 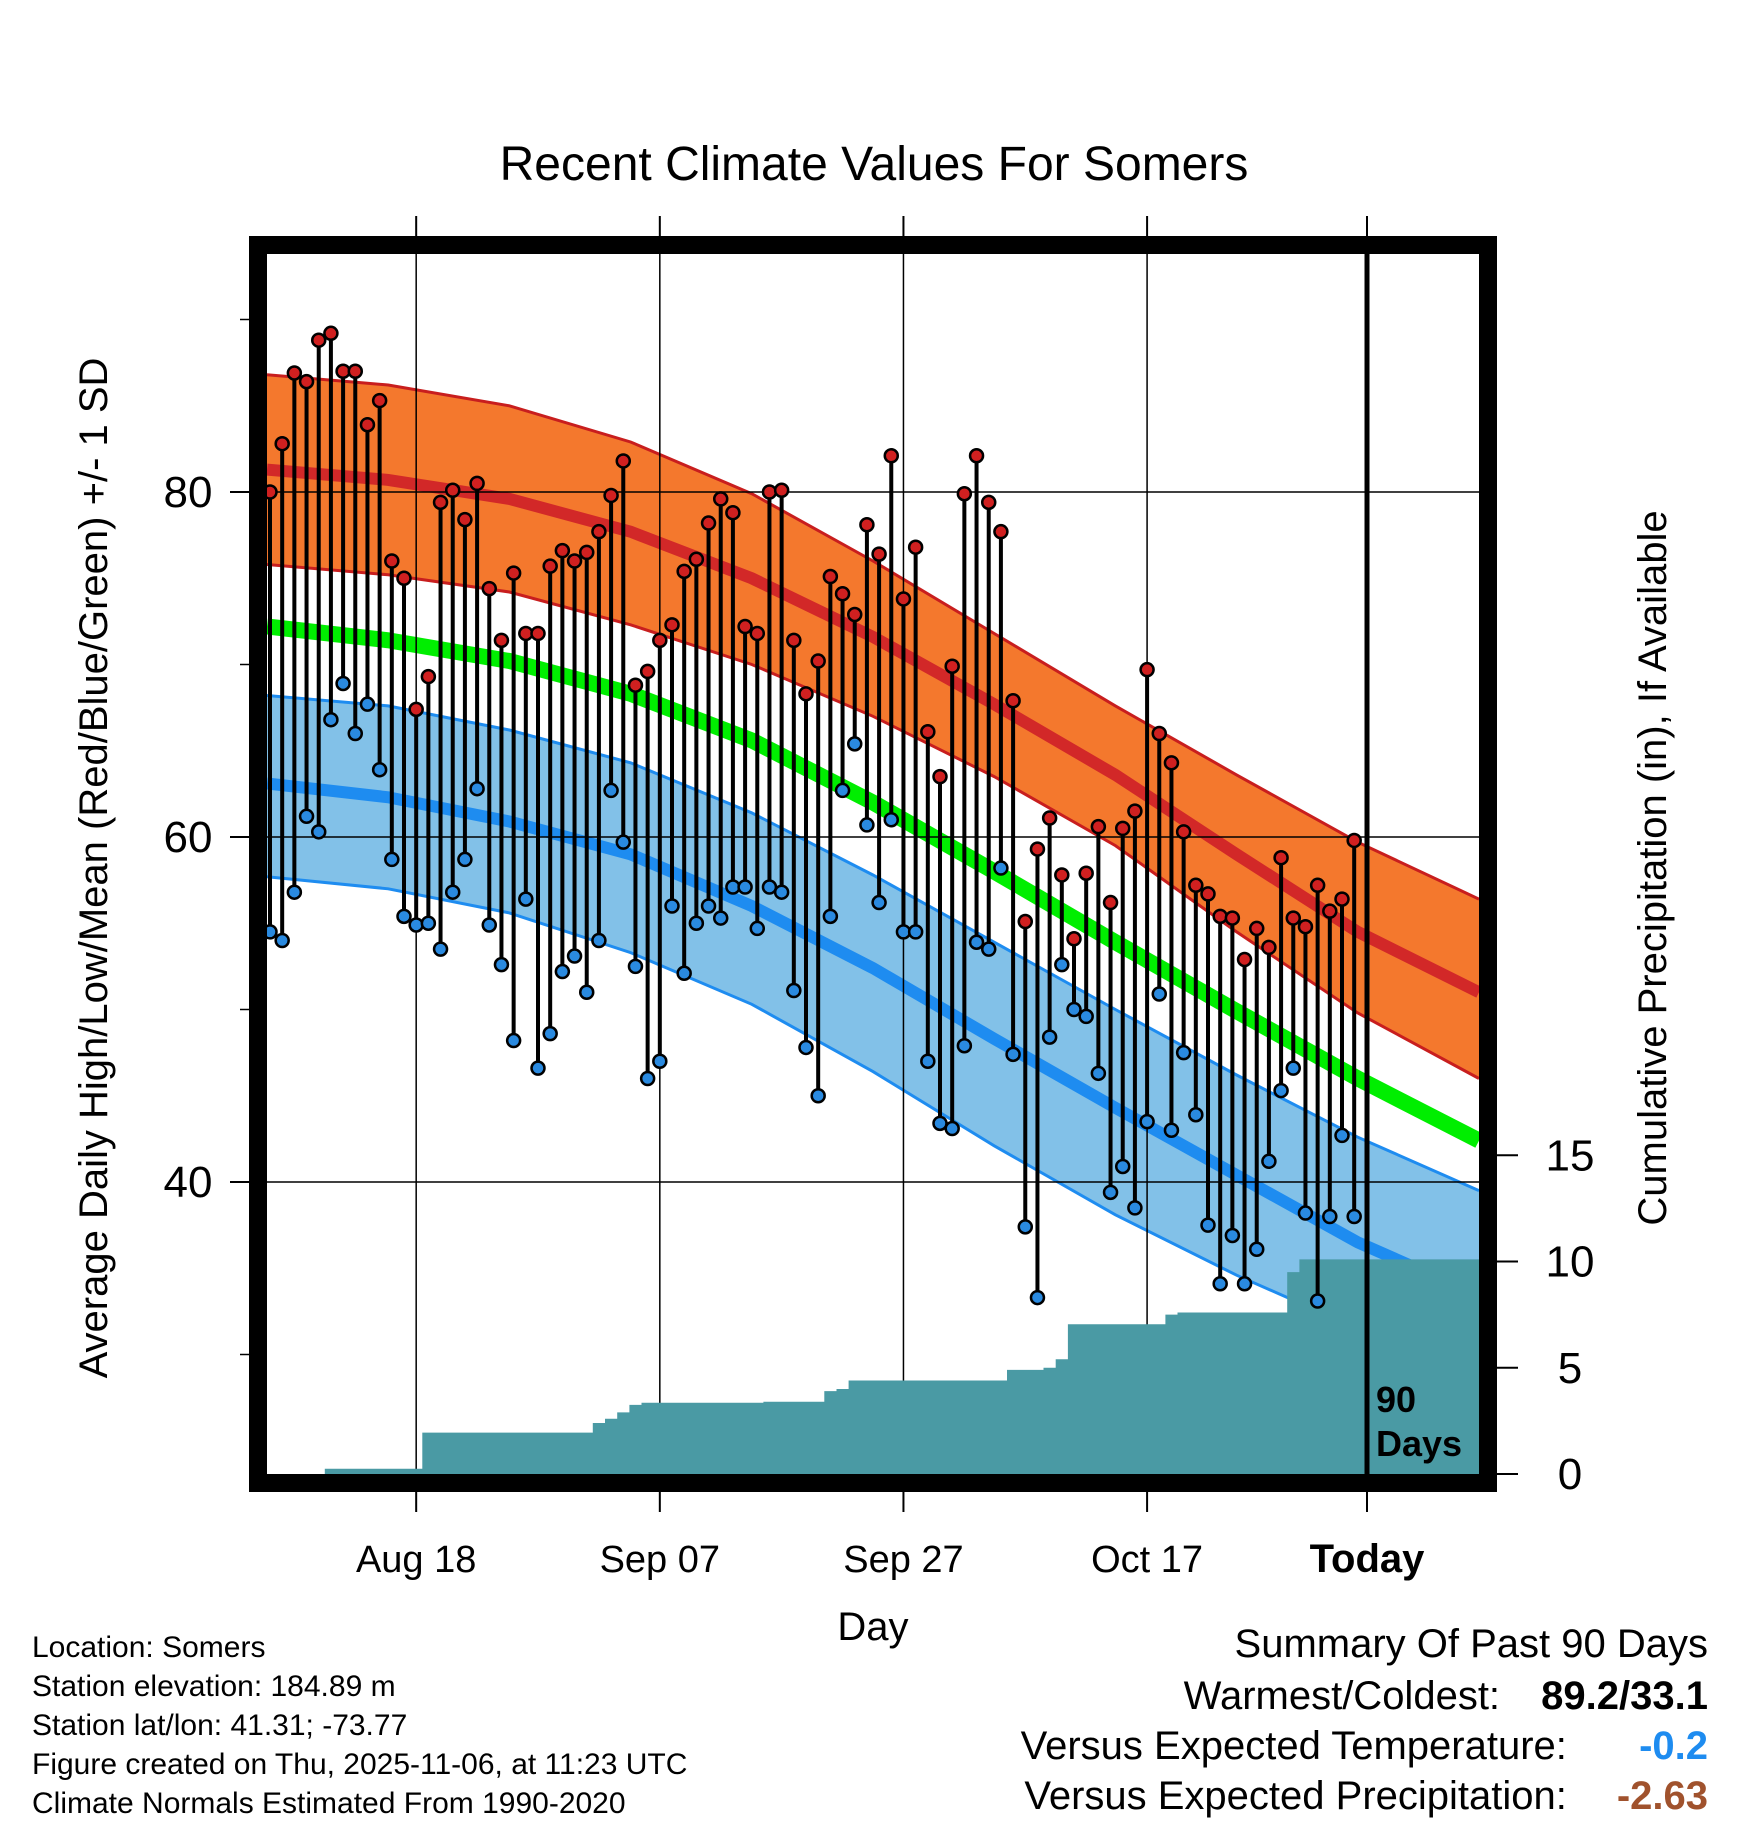 I want to click on y2-tick-label: 5, so click(x=1570, y=1368).